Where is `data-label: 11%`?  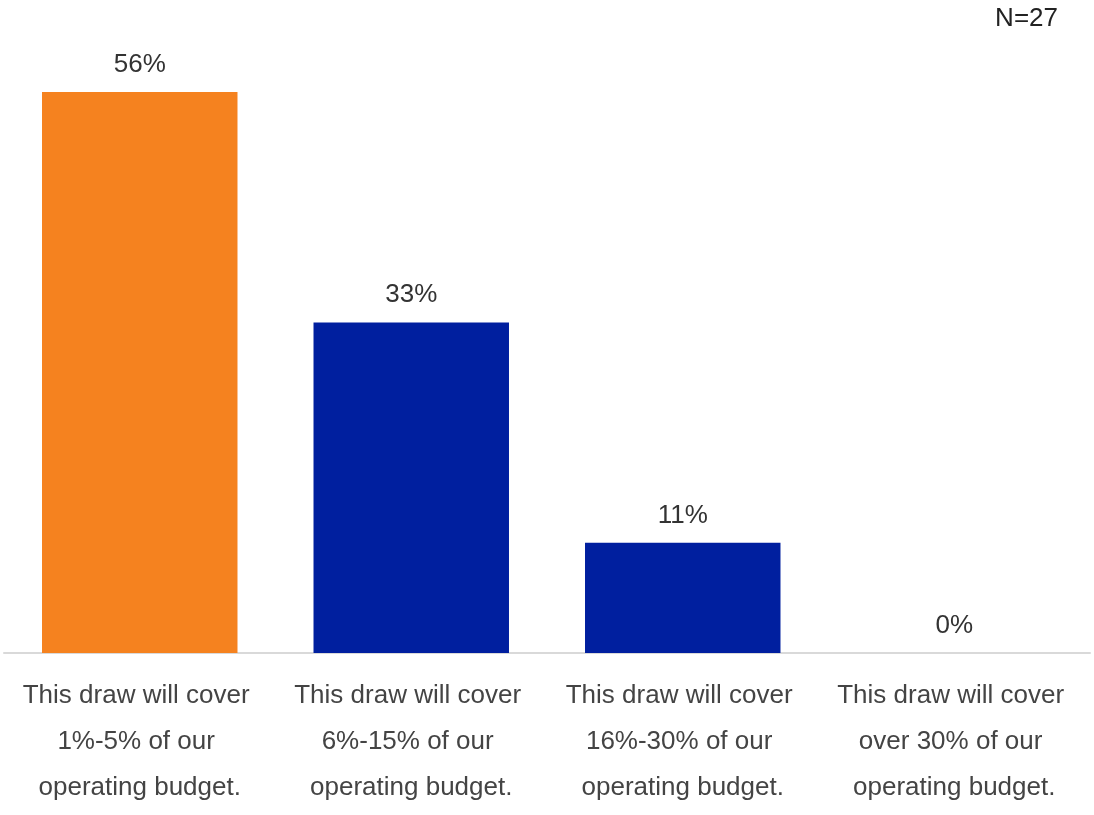
data-label: 11% is located at coordinates (682, 513).